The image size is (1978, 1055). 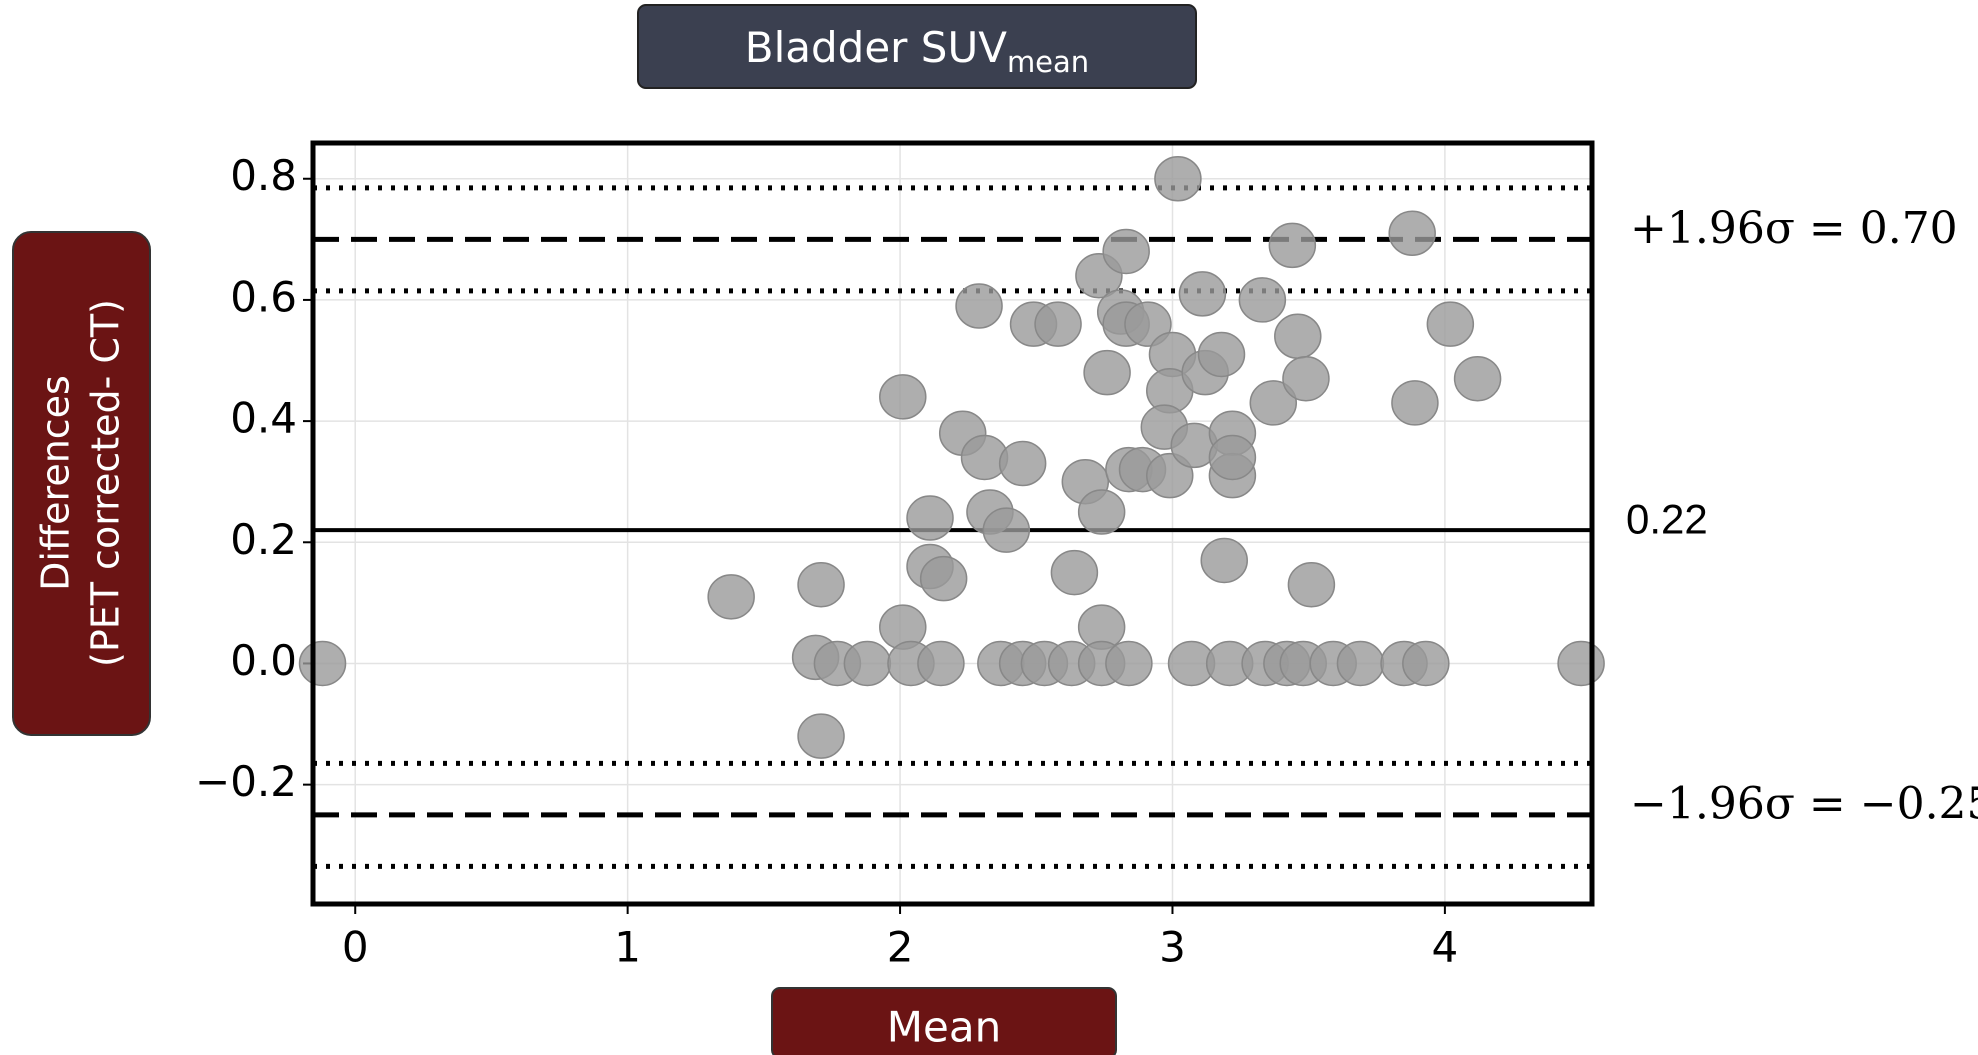 I want to click on reference-label: −1.96σ = −0.25, so click(x=1804, y=803).